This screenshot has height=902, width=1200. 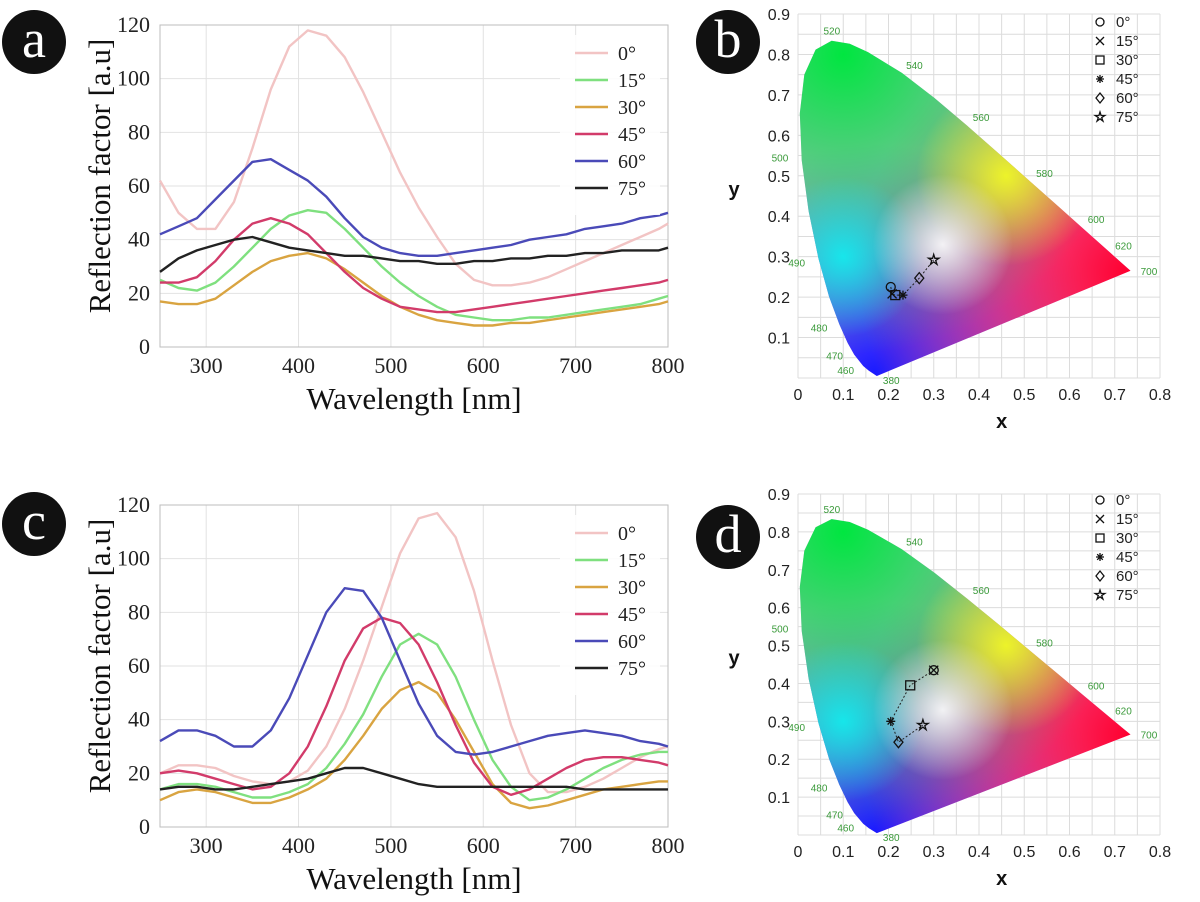 I want to click on x-tick-label: 0.3, so click(x=934, y=395).